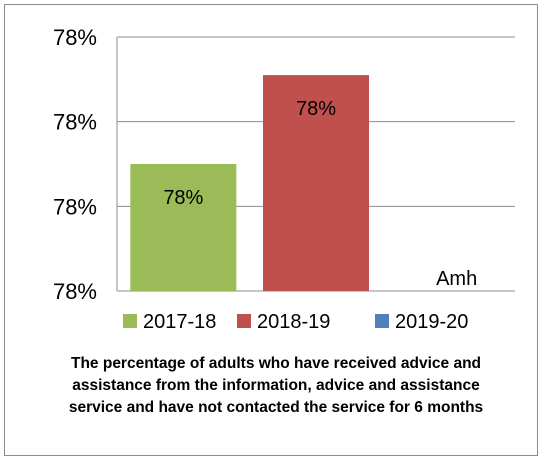  I want to click on data-label: Amh, so click(456, 279).